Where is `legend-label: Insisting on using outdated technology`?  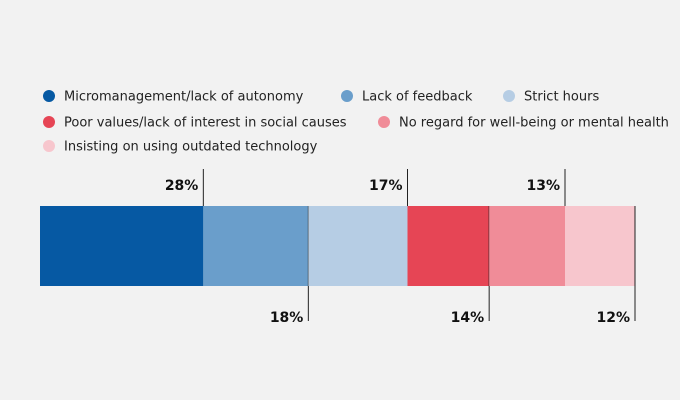 legend-label: Insisting on using outdated technology is located at coordinates (191, 147).